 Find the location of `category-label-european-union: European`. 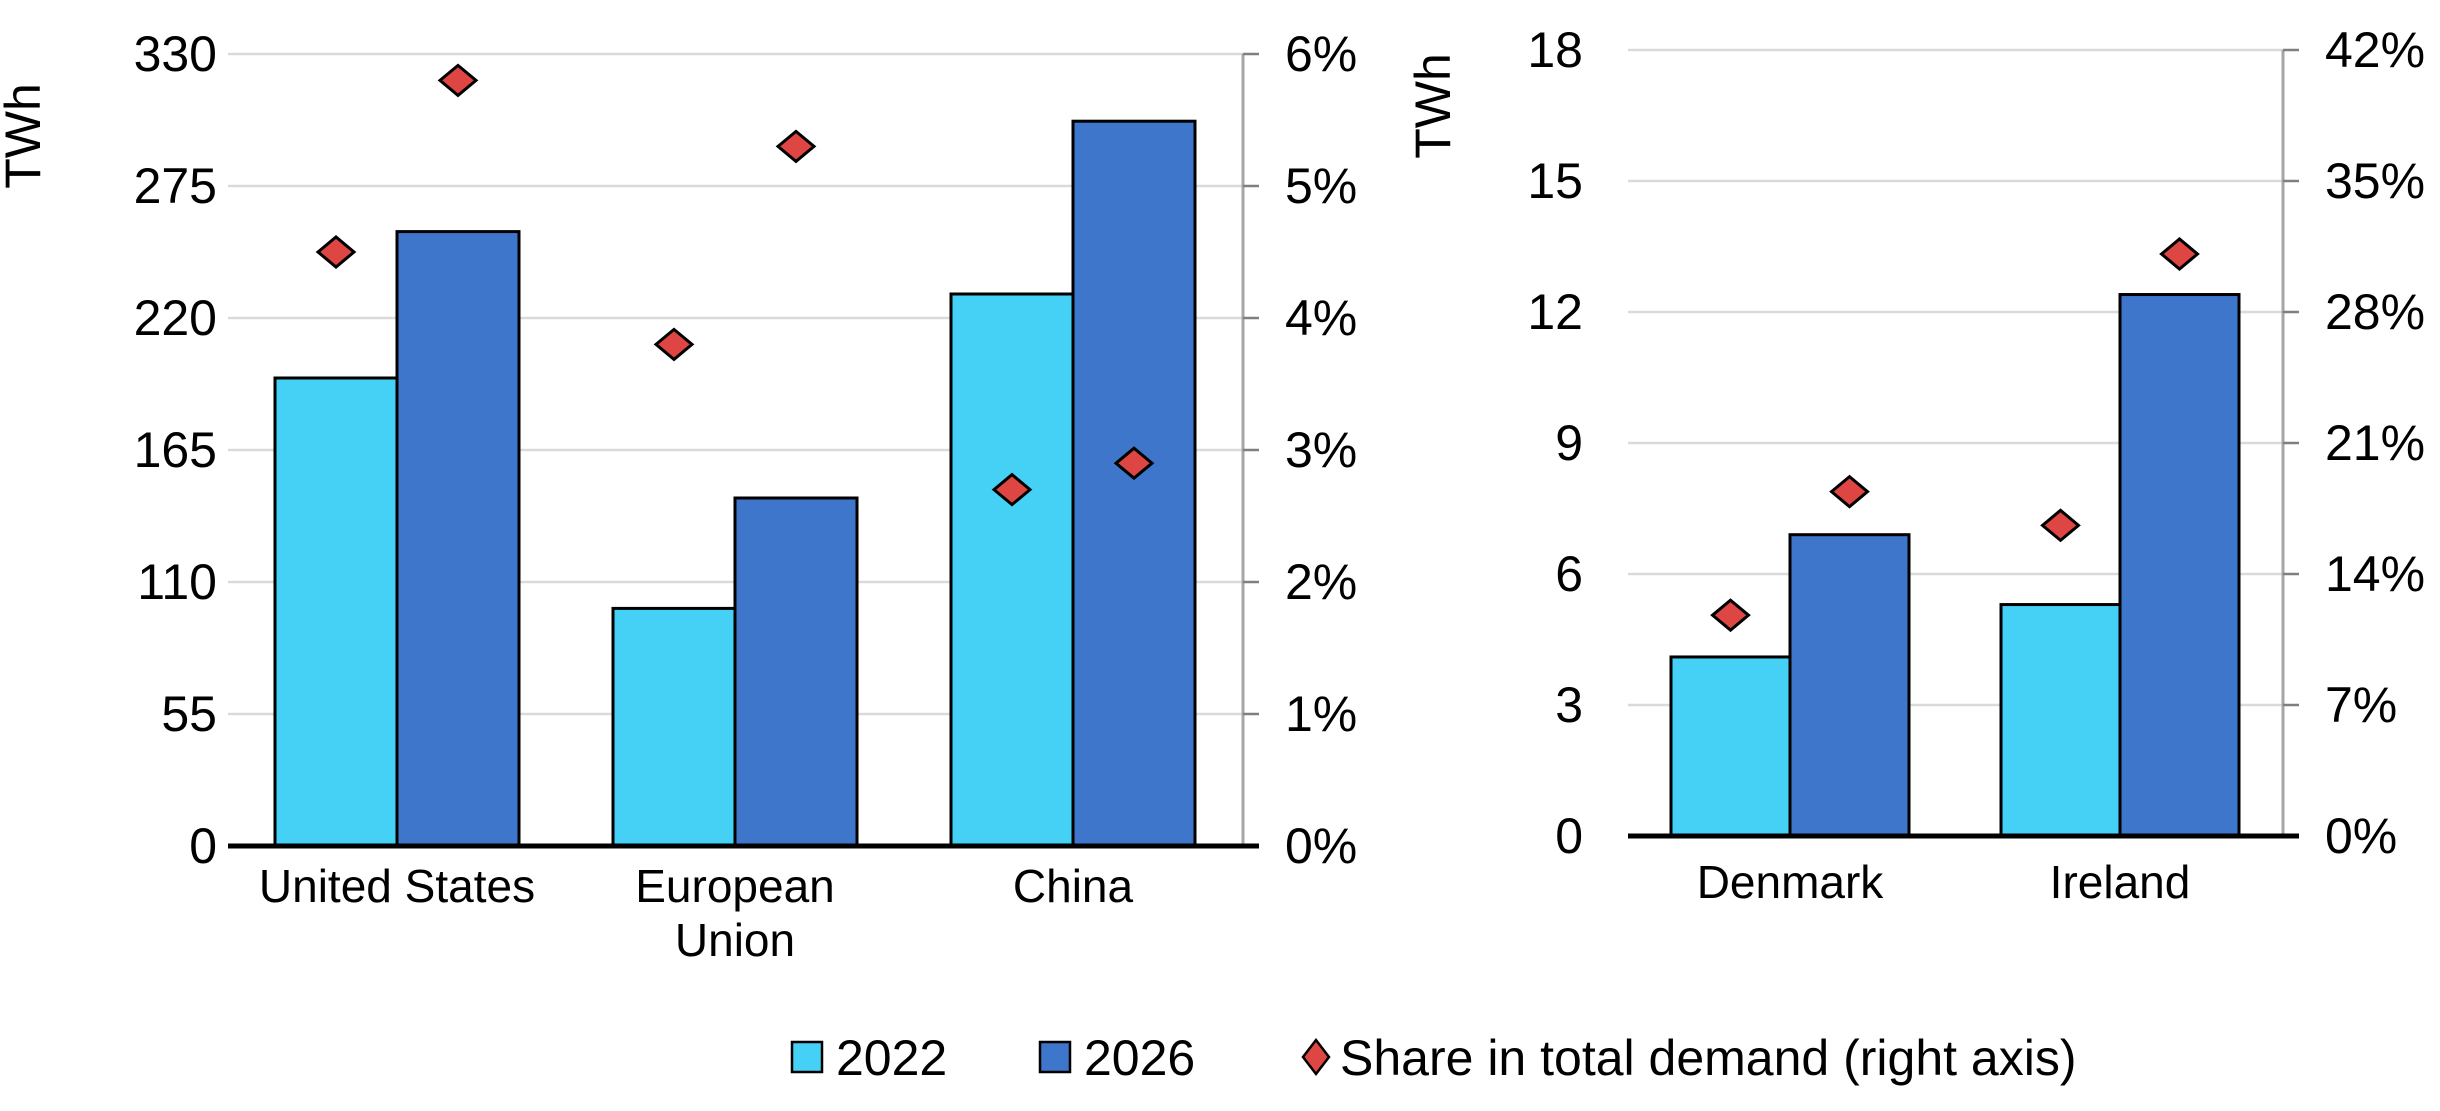

category-label-european-union: European is located at coordinates (735, 886).